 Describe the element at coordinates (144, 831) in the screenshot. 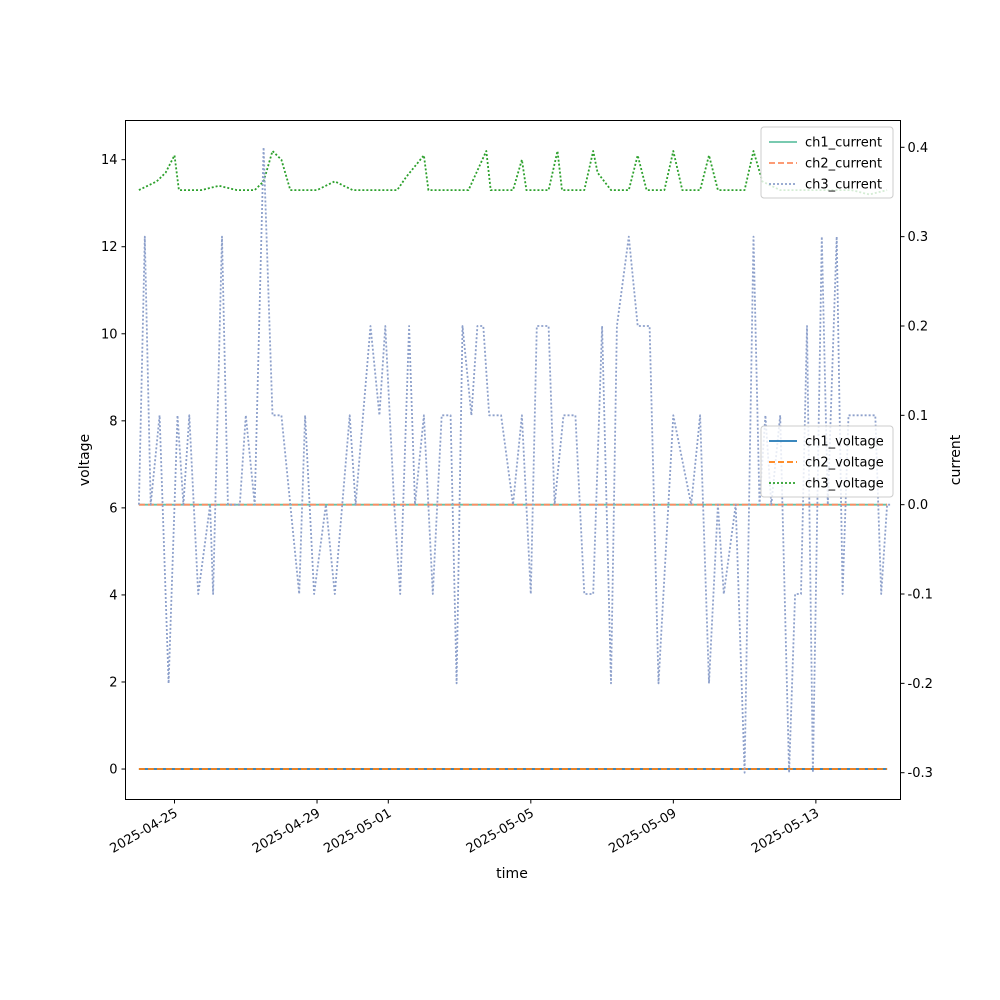

I see `x-tick-label: 2025-04-25` at that location.